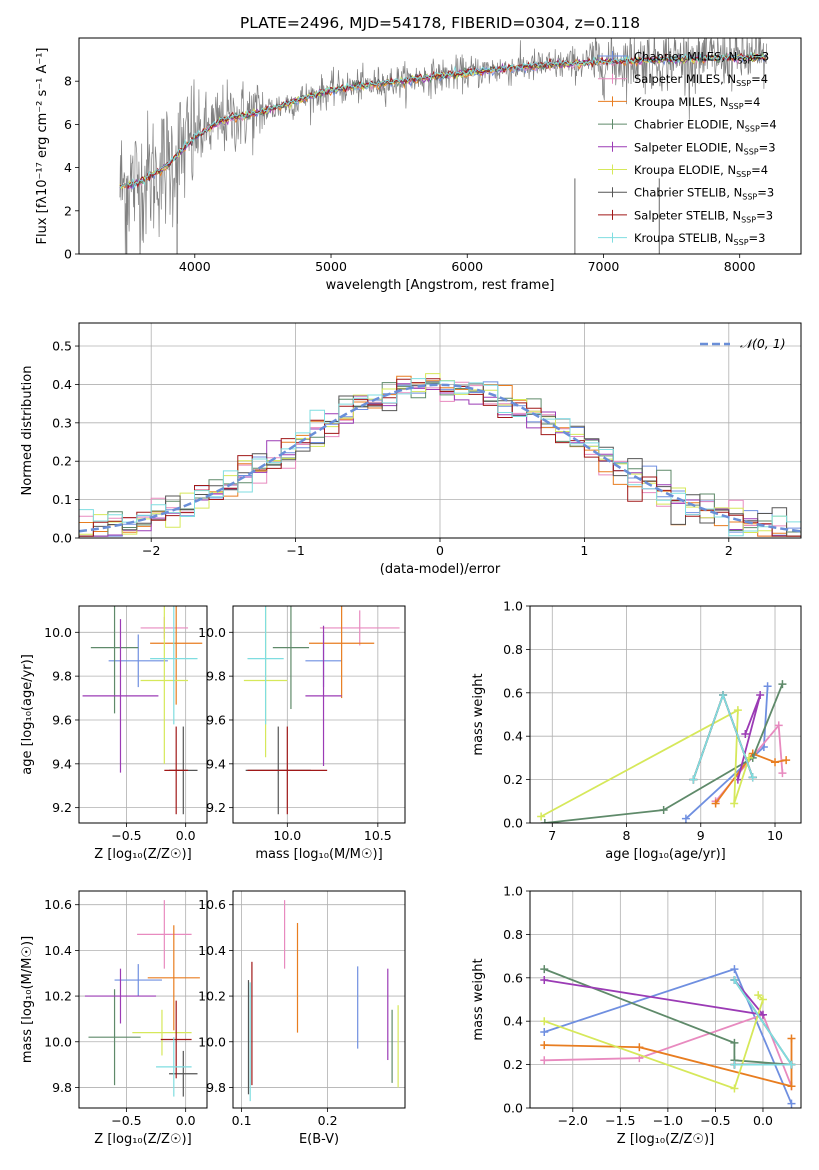 The height and width of the screenshot is (1170, 819). What do you see at coordinates (513, 736) in the screenshot?
I see `y-tick-label: 0.4` at bounding box center [513, 736].